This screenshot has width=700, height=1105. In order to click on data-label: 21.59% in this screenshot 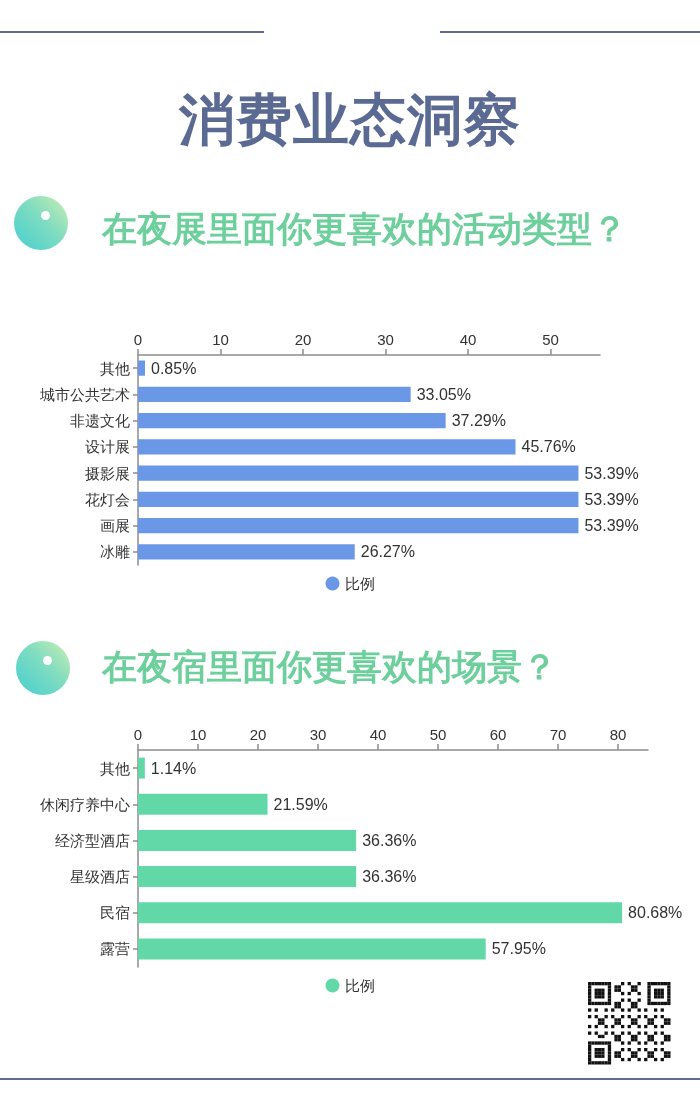, I will do `click(300, 804)`.